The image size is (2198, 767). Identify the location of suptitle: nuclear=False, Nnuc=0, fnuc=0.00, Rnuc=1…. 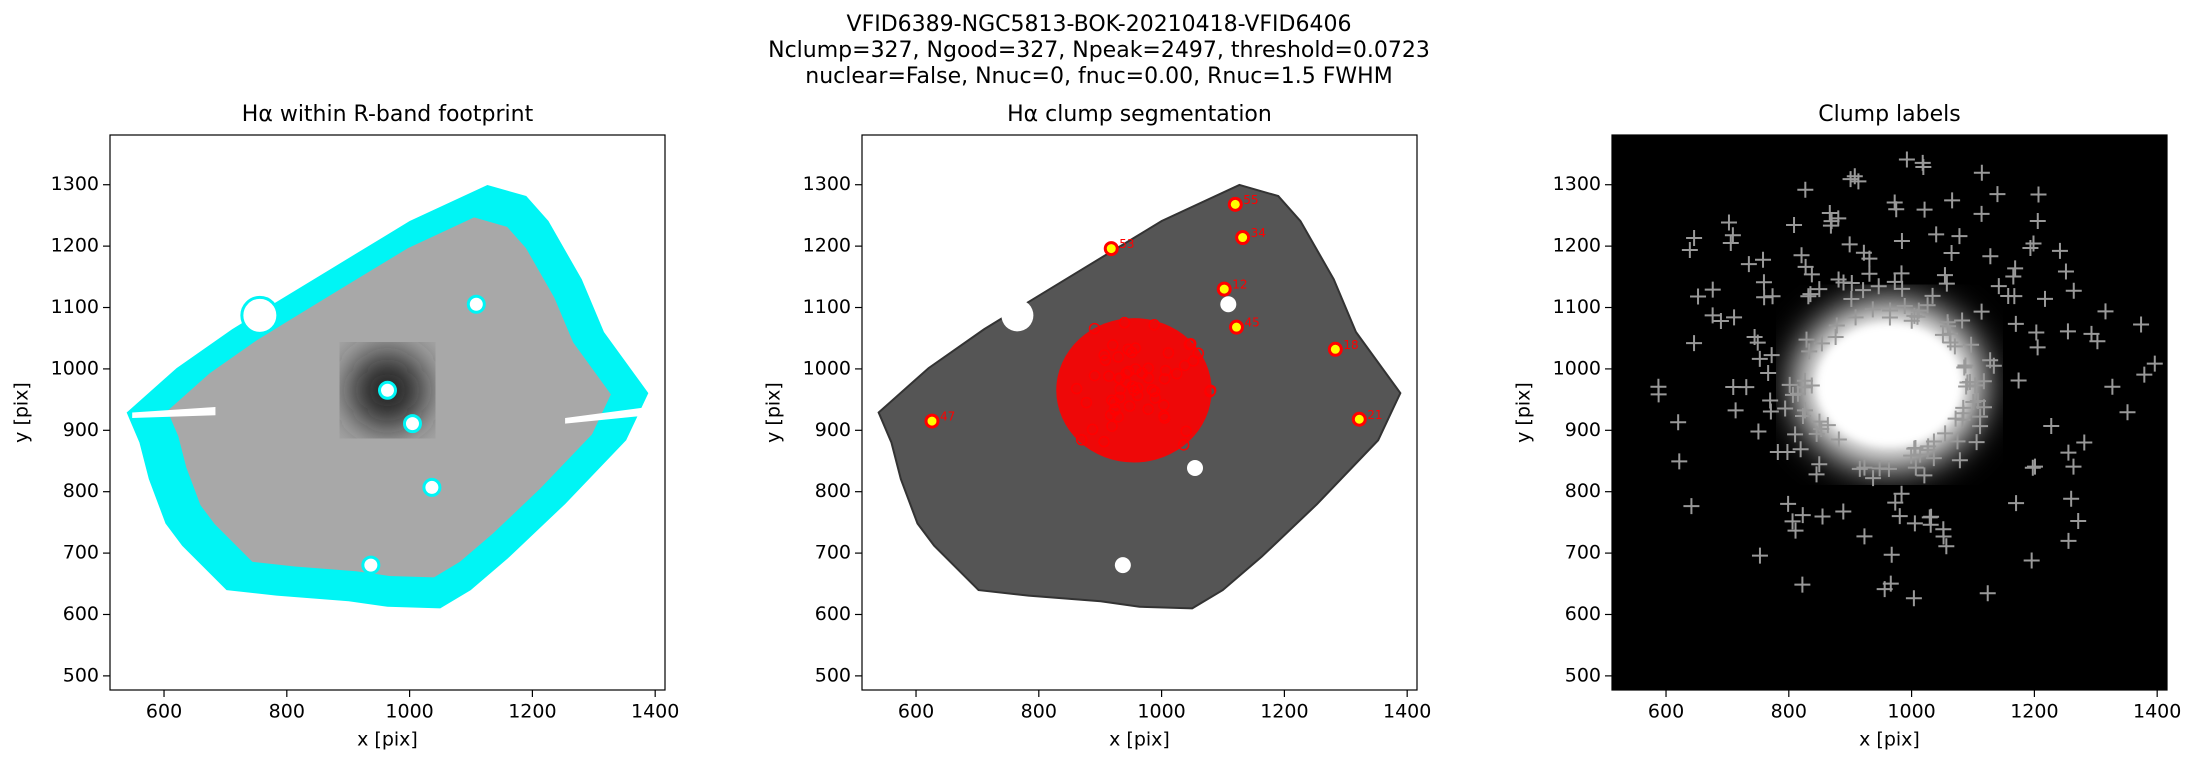
(1098, 76).